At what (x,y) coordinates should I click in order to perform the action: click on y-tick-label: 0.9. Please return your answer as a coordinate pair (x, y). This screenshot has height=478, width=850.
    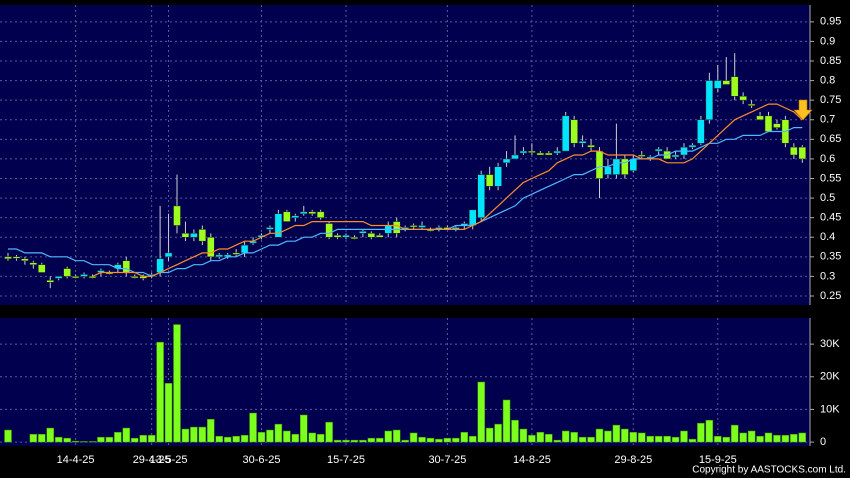
    Looking at the image, I should click on (827, 41).